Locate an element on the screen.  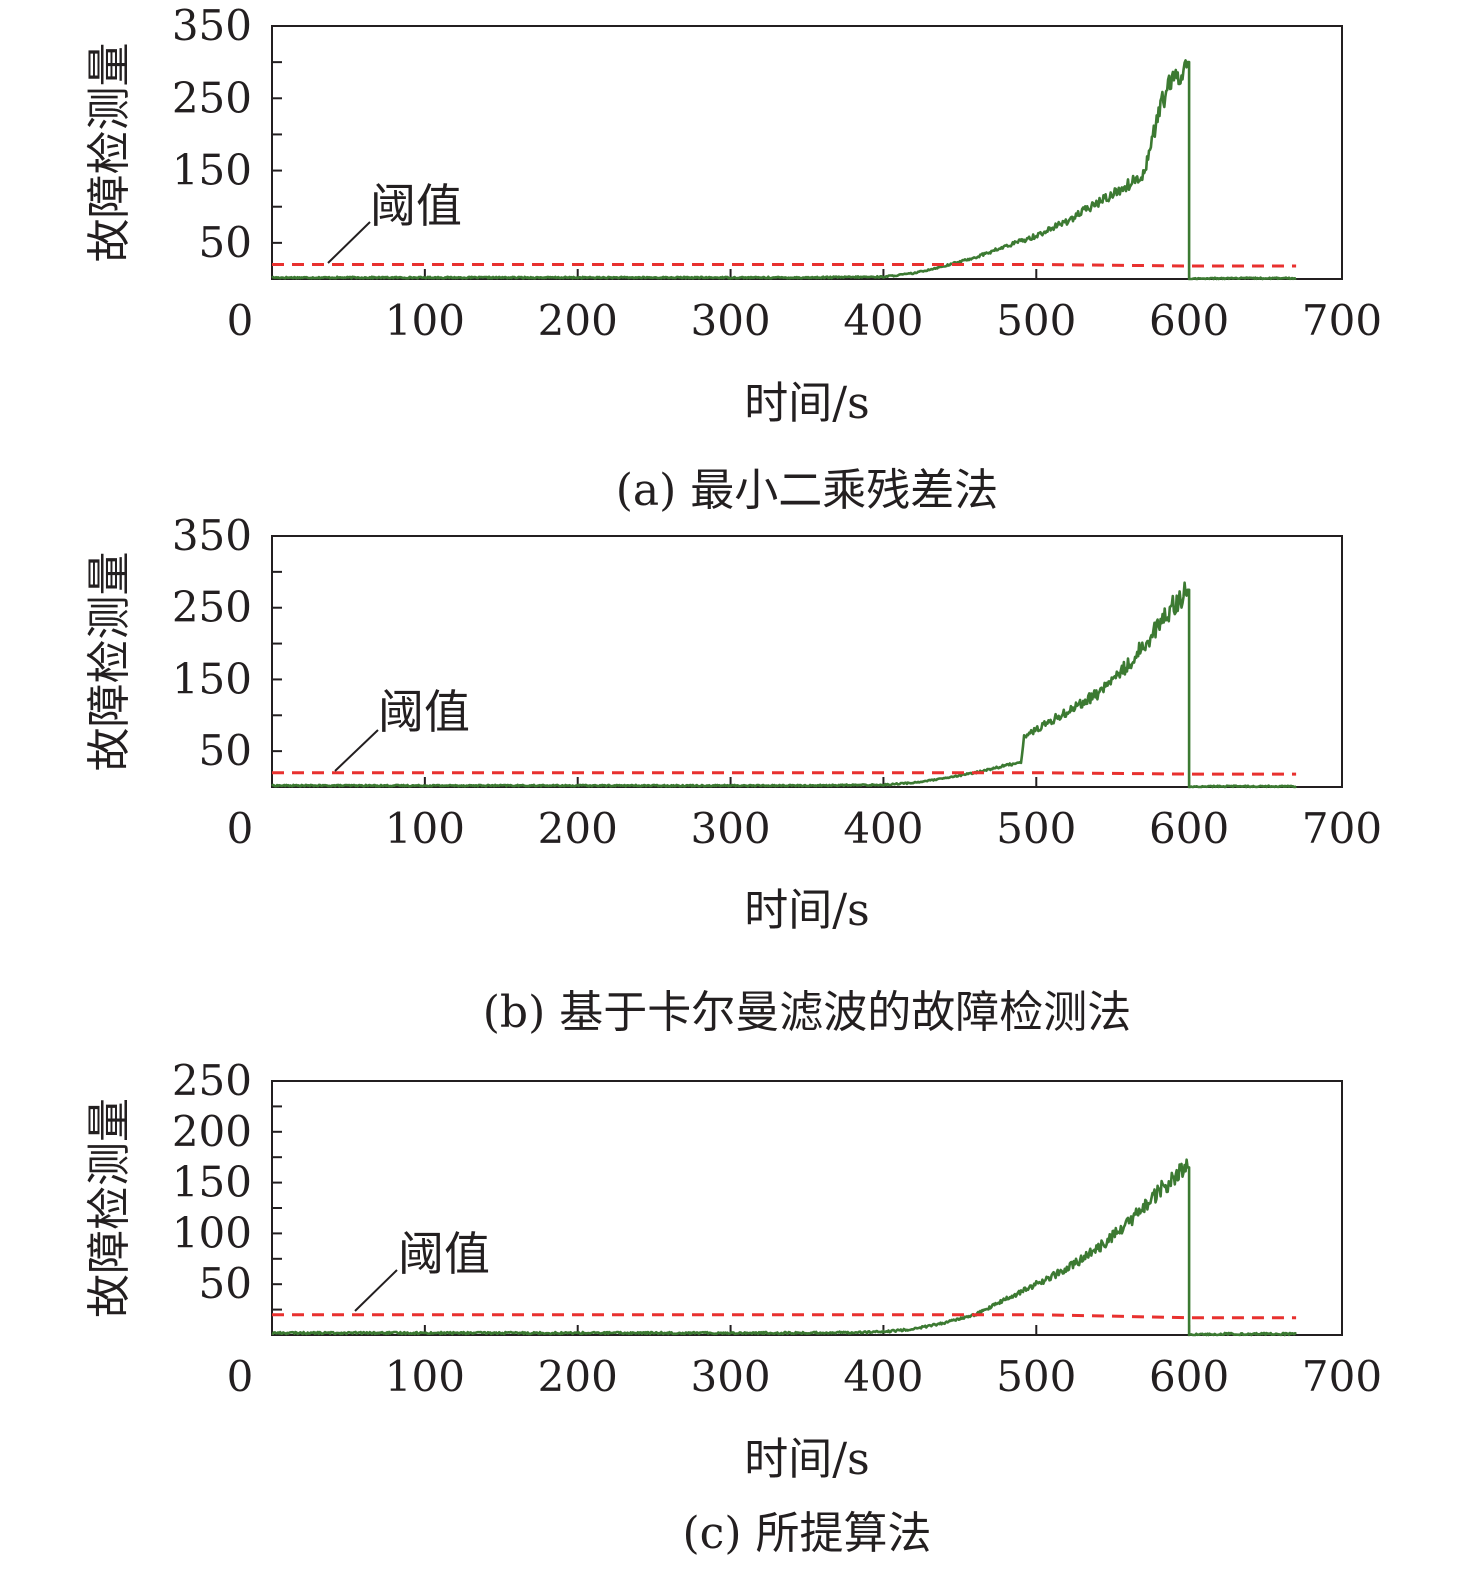
y-tick-label: 200 is located at coordinates (212, 1131).